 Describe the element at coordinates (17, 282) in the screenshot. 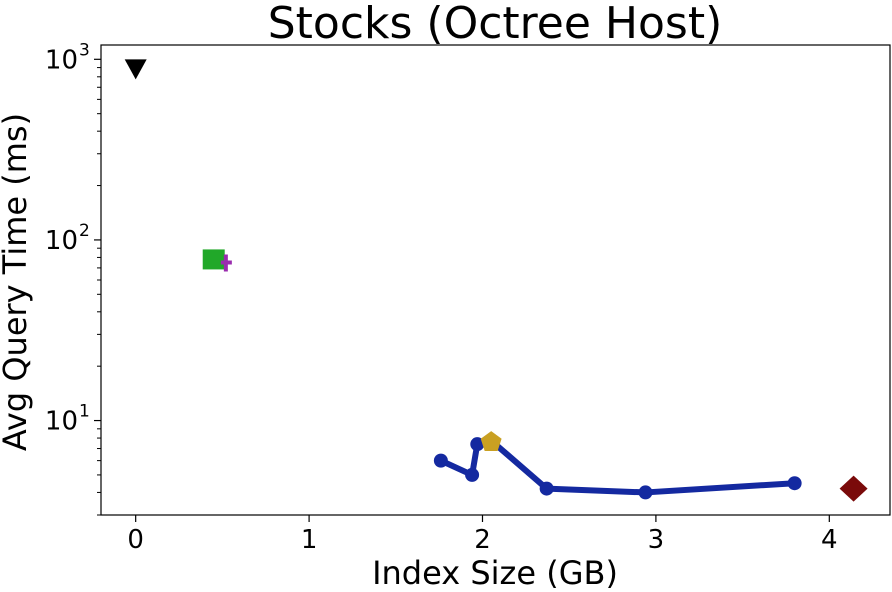

I see `y-axis-label: Avg Query Time (ms)` at that location.